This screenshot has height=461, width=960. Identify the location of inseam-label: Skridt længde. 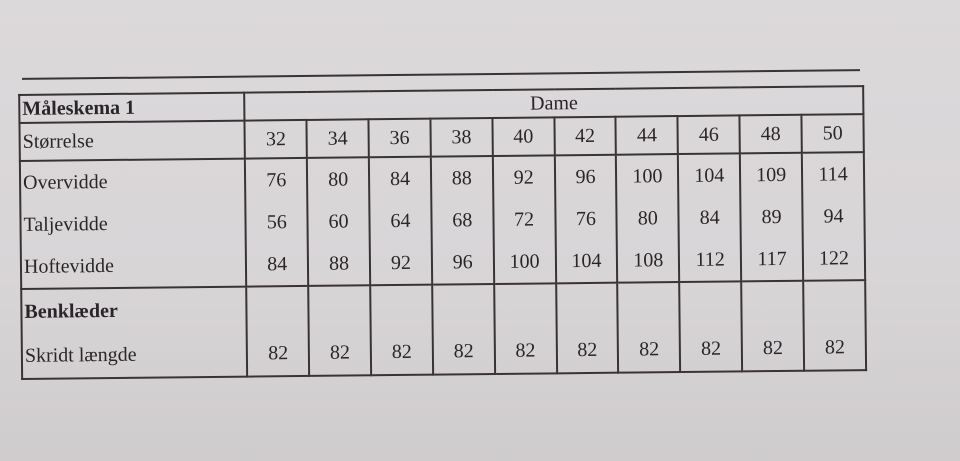
(80, 355).